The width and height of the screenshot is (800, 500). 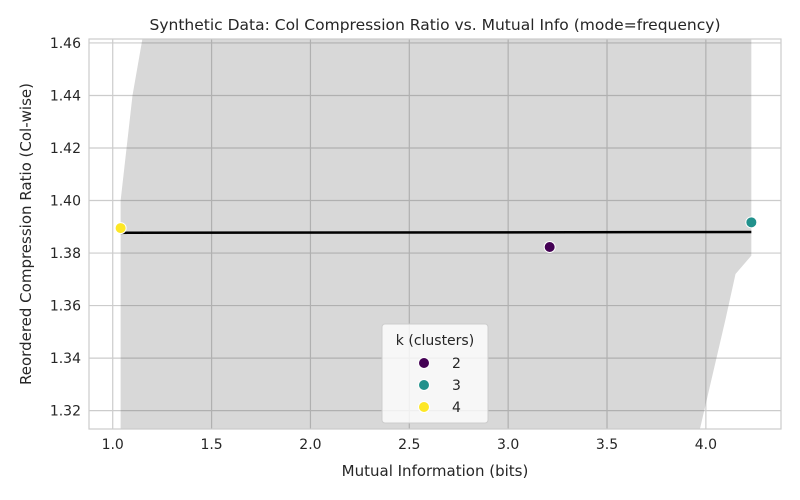 I want to click on points-layer, so click(x=436, y=234).